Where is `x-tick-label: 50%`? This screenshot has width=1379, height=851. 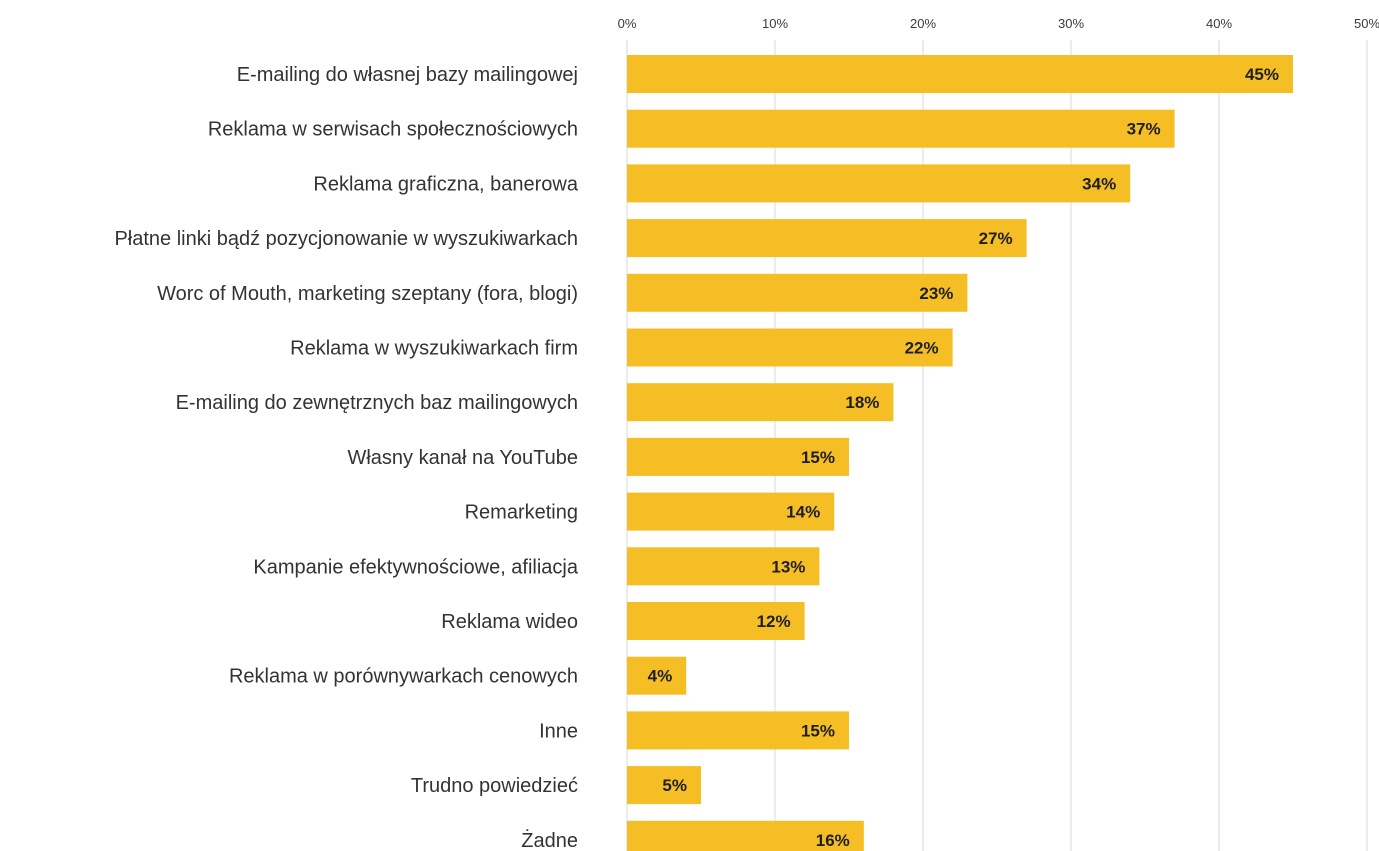 x-tick-label: 50% is located at coordinates (1366, 23).